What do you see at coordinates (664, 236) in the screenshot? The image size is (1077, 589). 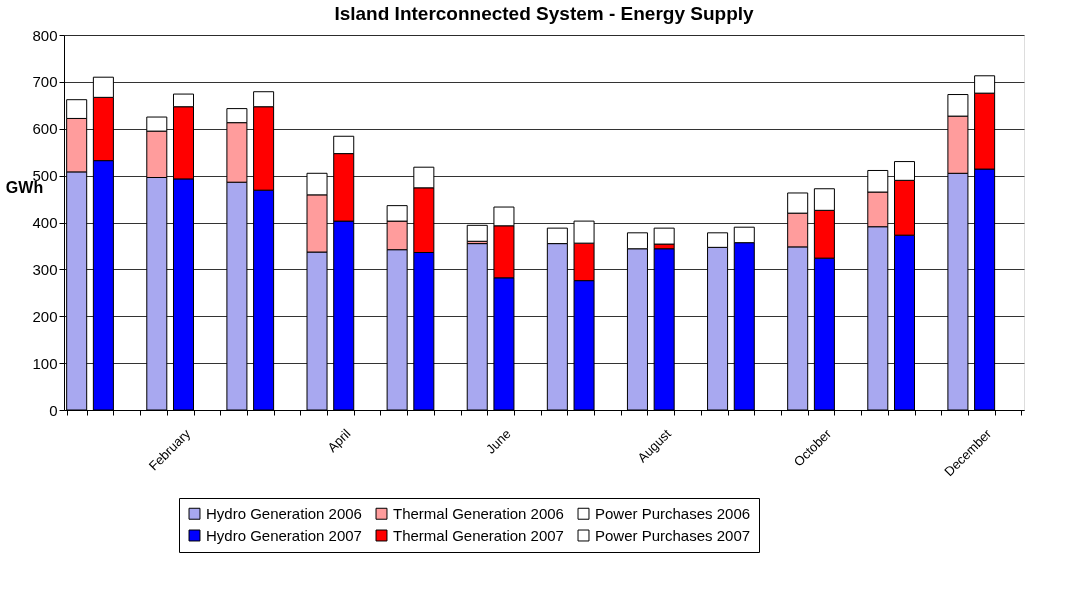 I see `bar` at bounding box center [664, 236].